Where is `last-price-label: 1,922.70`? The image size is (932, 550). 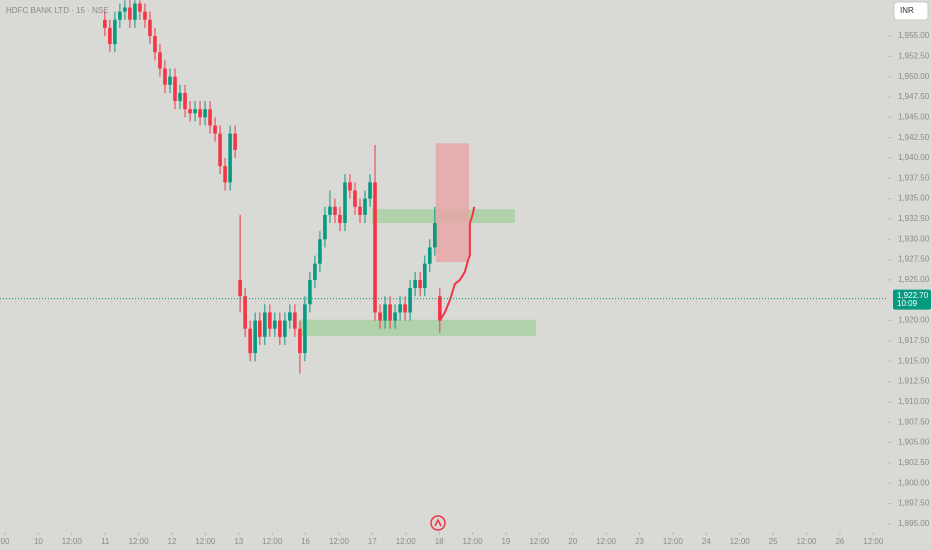 last-price-label: 1,922.70 is located at coordinates (913, 295).